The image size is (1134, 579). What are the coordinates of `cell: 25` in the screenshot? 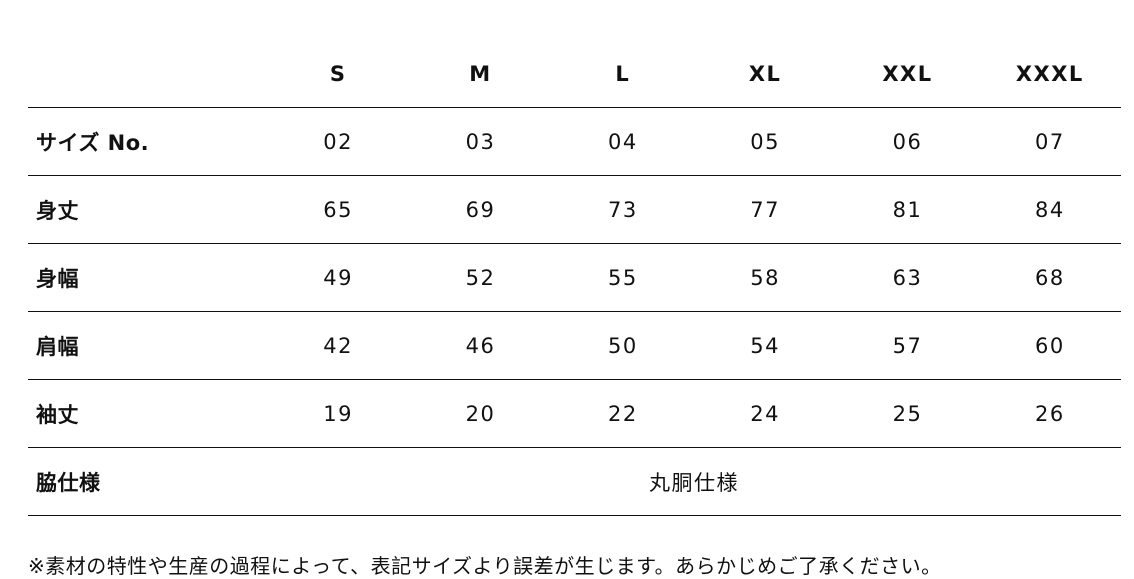 It's located at (907, 413).